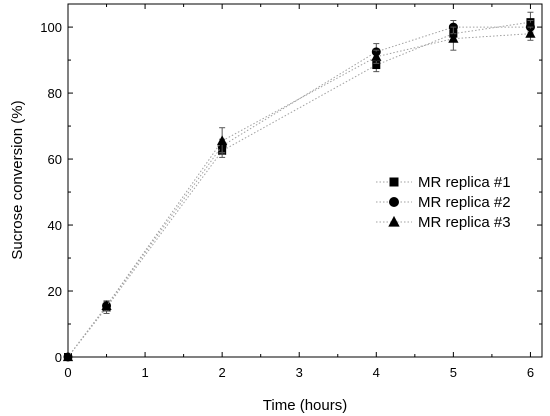  What do you see at coordinates (299, 372) in the screenshot?
I see `x-tick-label: 3` at bounding box center [299, 372].